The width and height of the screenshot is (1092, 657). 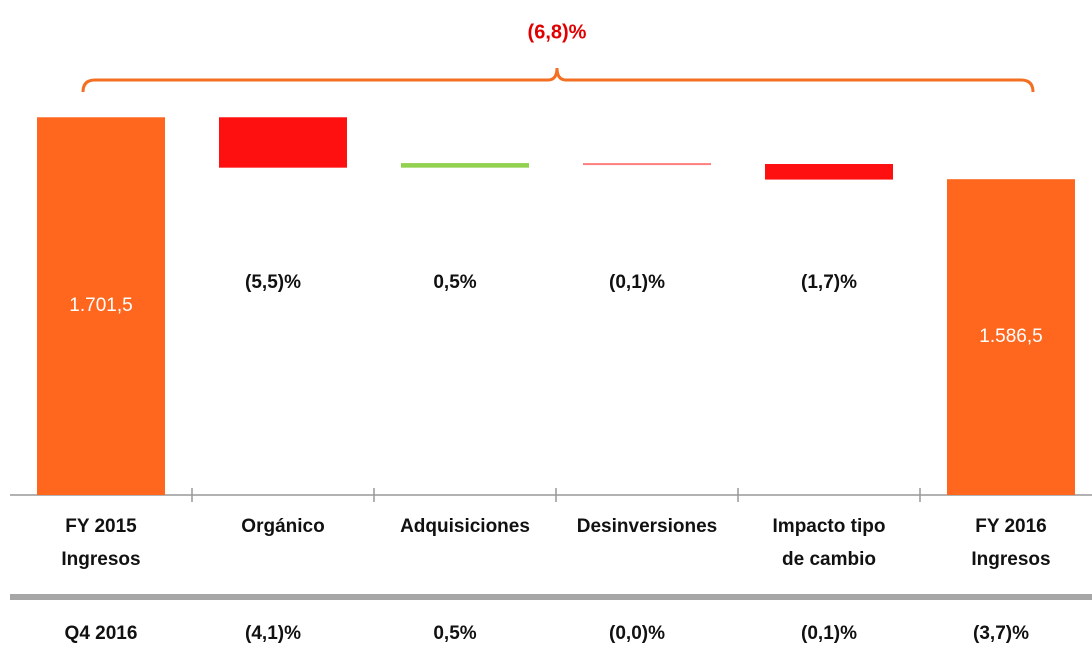 I want to click on q4-value: (3,7)%, so click(x=1001, y=633).